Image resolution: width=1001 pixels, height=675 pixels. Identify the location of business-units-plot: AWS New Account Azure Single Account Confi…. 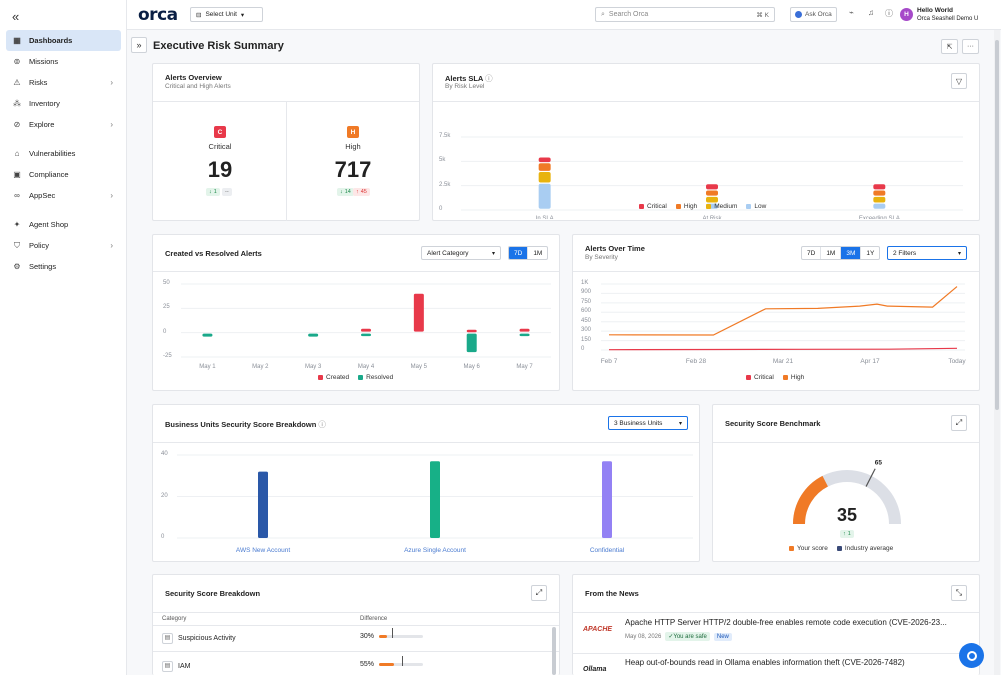
(435, 504).